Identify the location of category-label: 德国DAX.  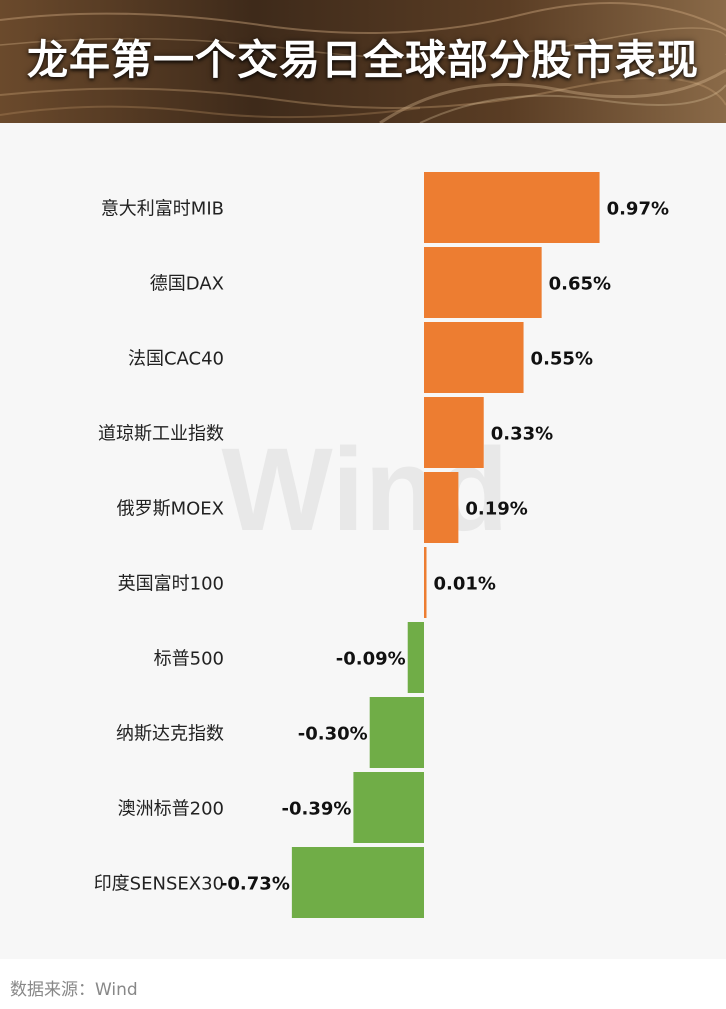
(187, 284).